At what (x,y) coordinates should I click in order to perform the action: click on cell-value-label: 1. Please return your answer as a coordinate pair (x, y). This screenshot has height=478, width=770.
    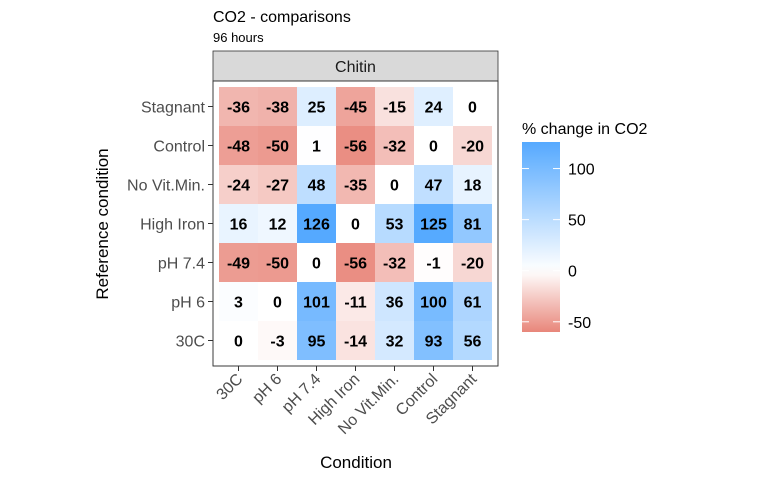
    Looking at the image, I should click on (316, 147).